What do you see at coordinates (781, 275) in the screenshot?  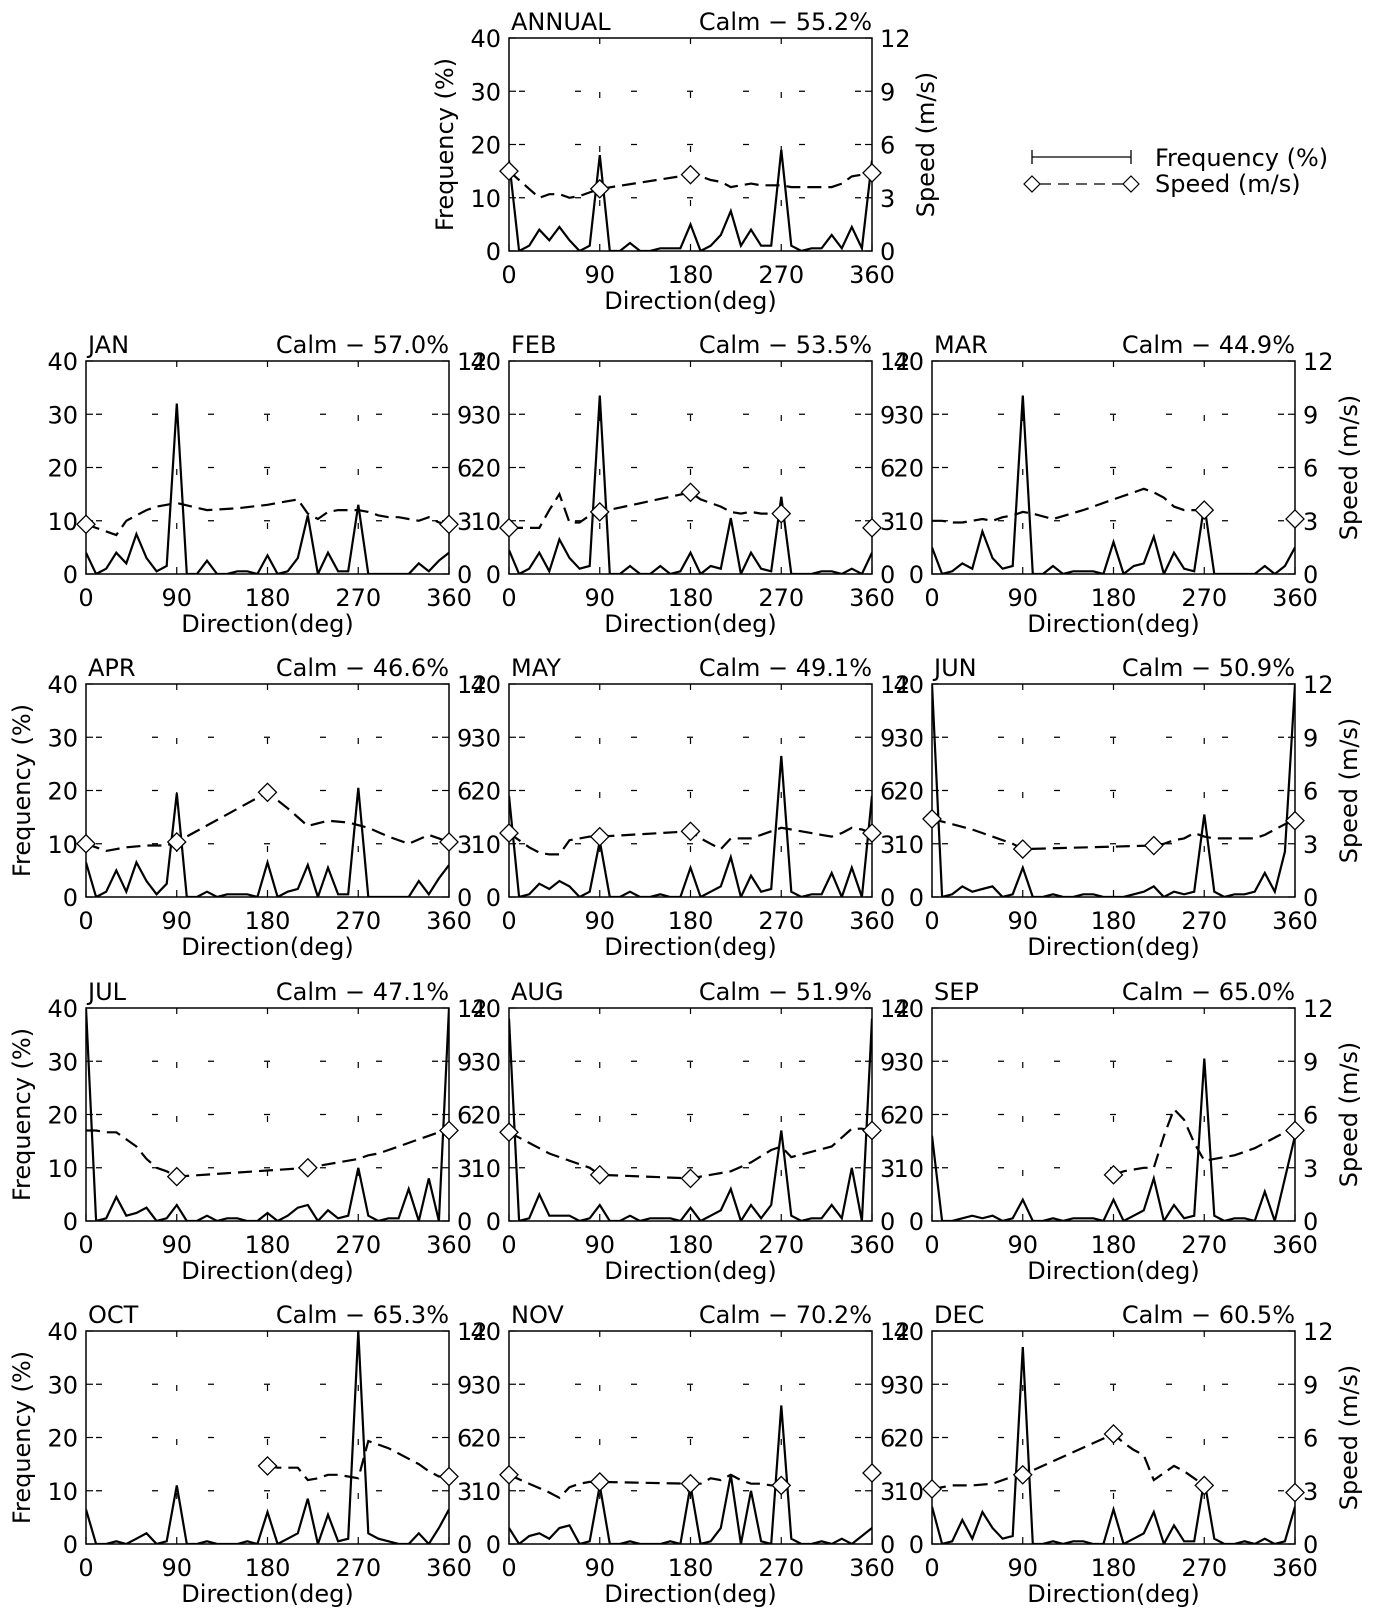 I see `x-tick-label: 270` at bounding box center [781, 275].